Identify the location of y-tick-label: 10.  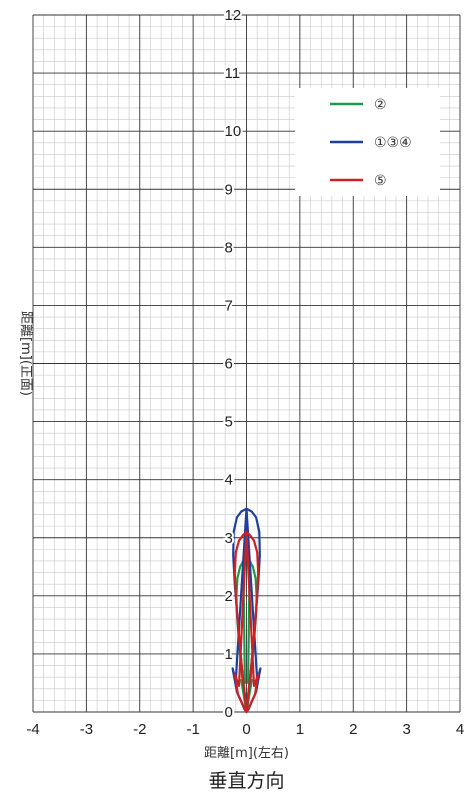
(233, 131).